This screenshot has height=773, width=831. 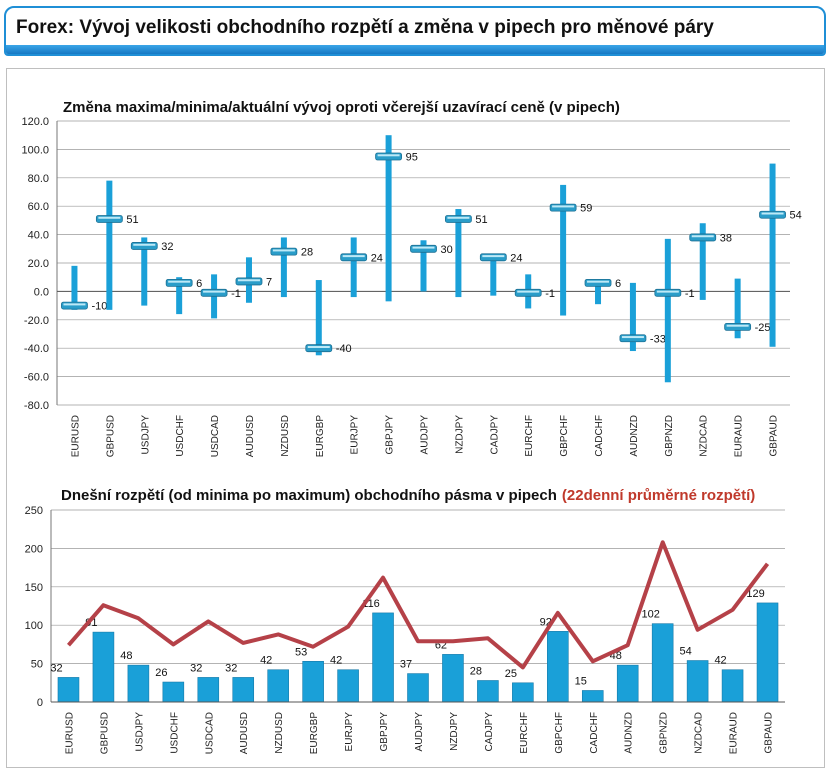 What do you see at coordinates (355, 435) in the screenshot?
I see `chart1-x-tick-label: EURJPY` at bounding box center [355, 435].